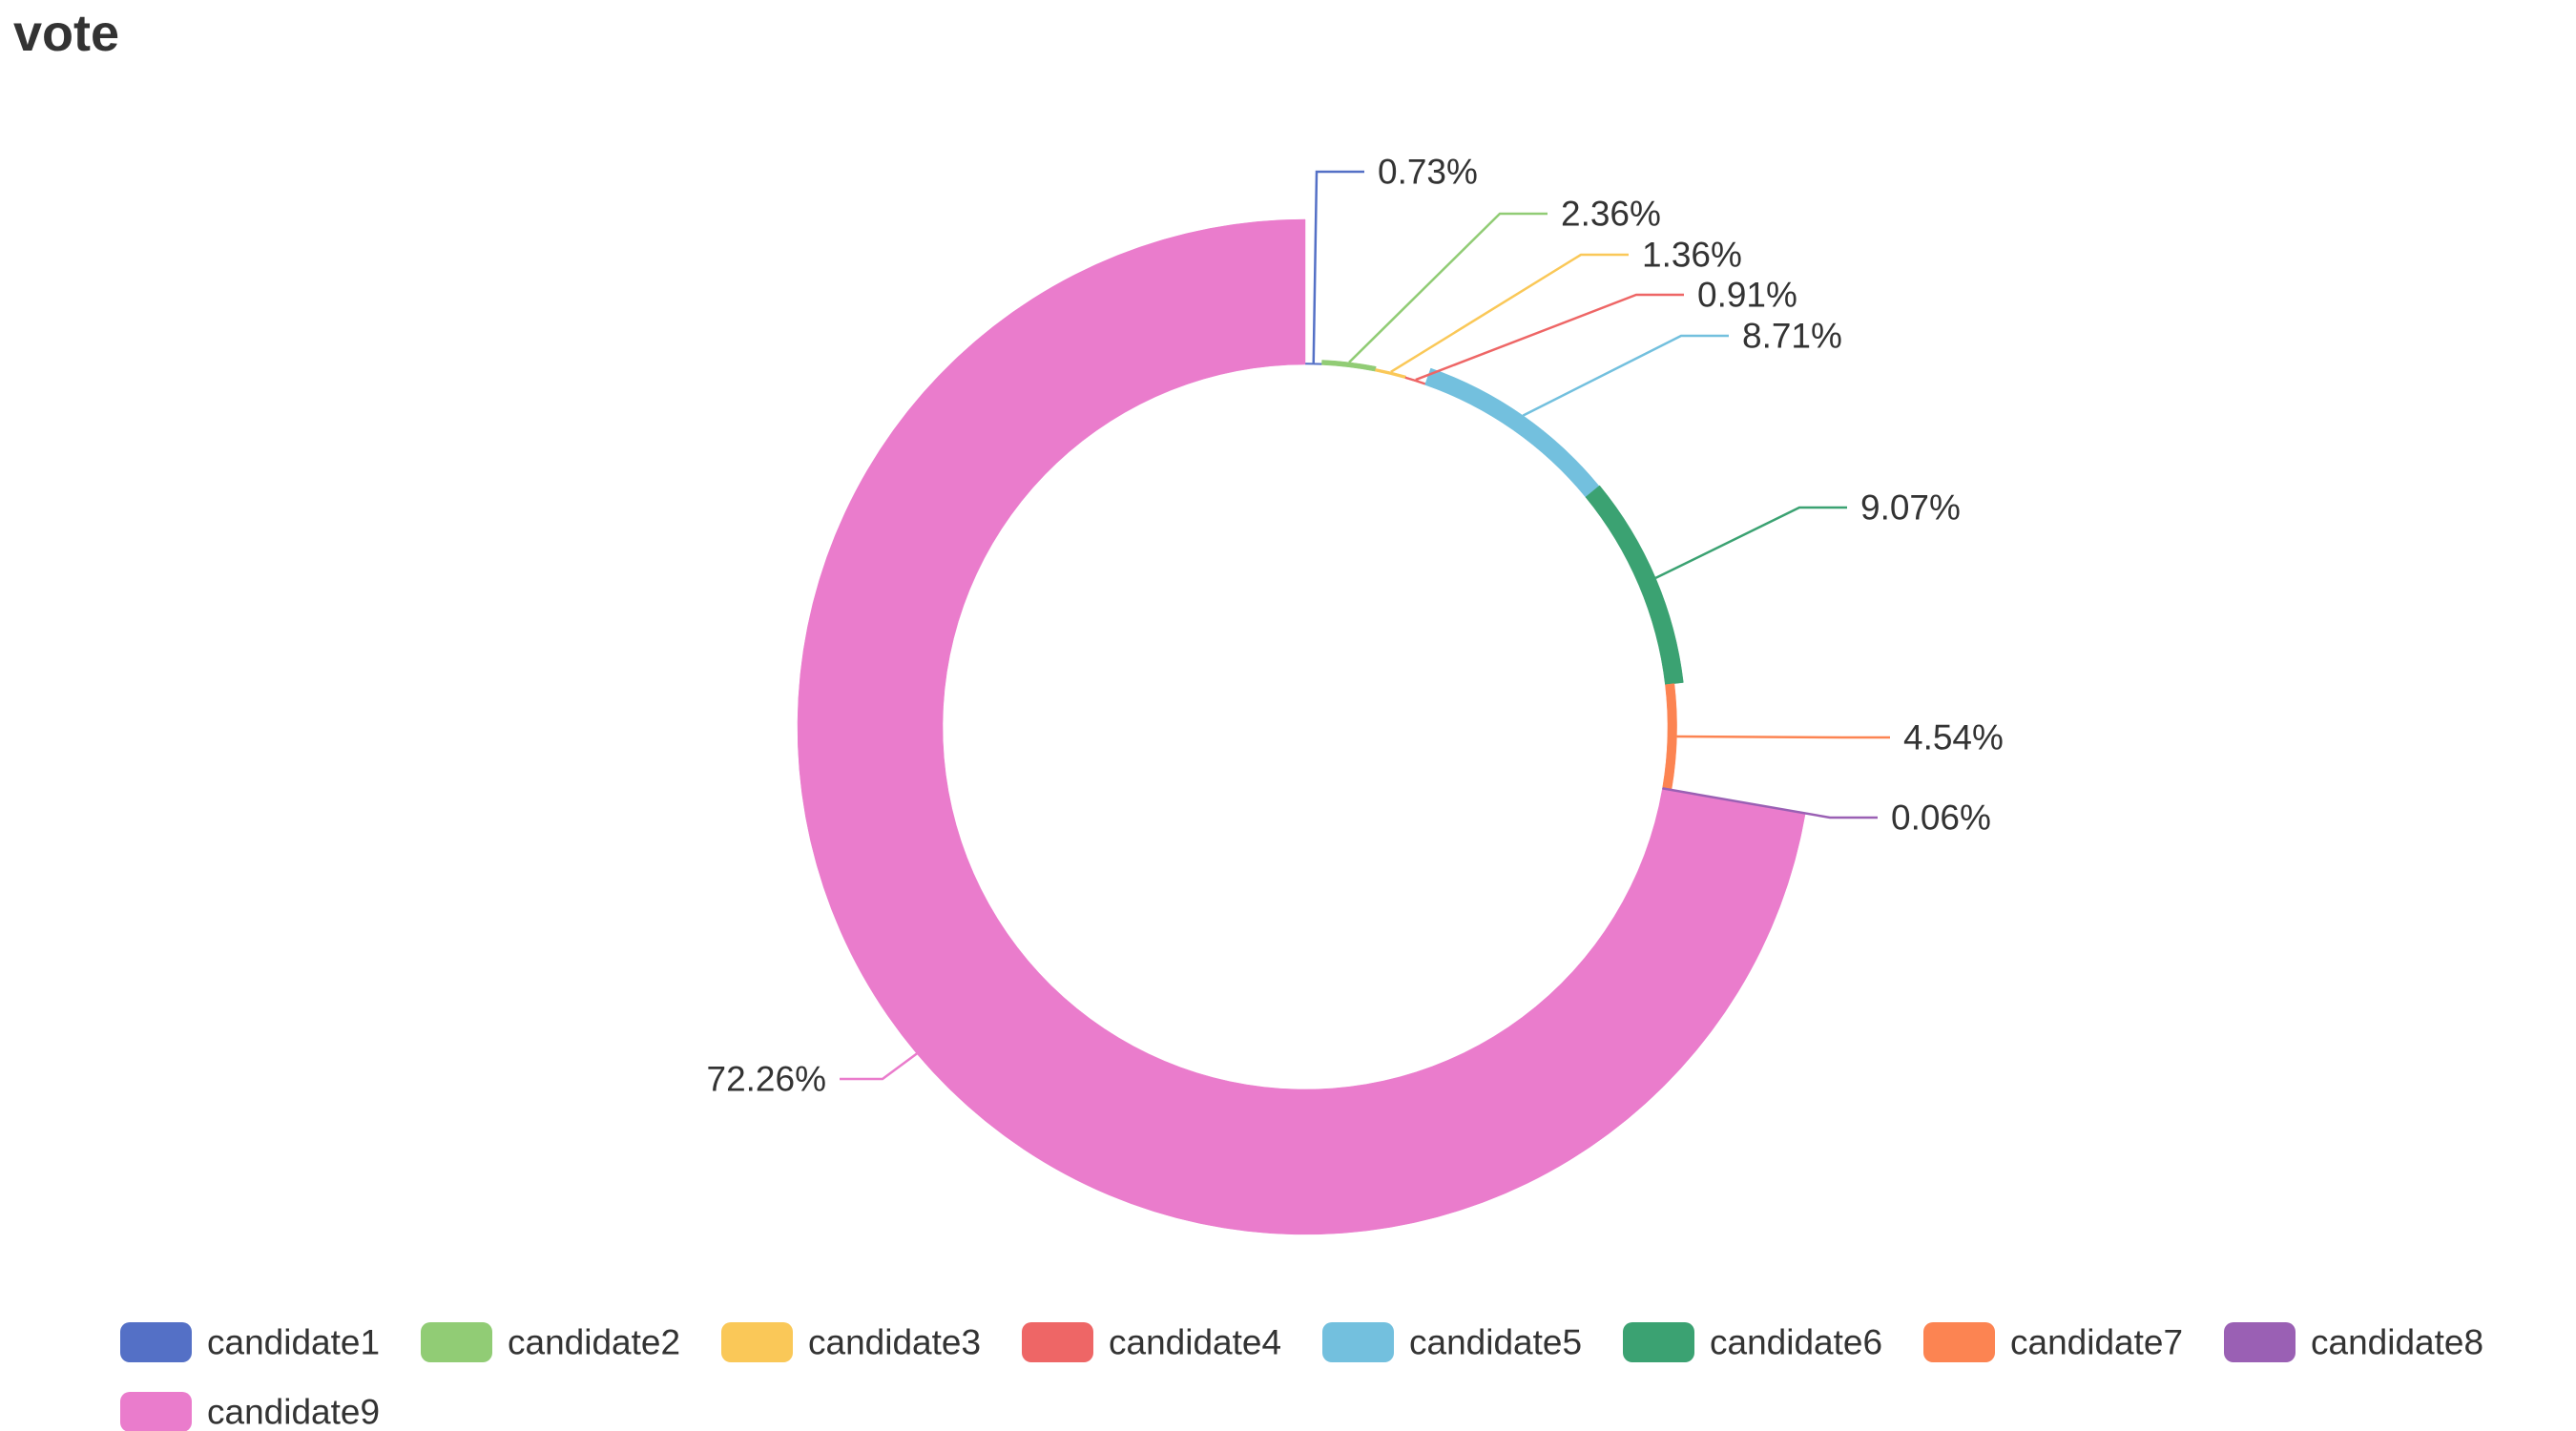  I want to click on leader-line-candidate2, so click(1448, 287).